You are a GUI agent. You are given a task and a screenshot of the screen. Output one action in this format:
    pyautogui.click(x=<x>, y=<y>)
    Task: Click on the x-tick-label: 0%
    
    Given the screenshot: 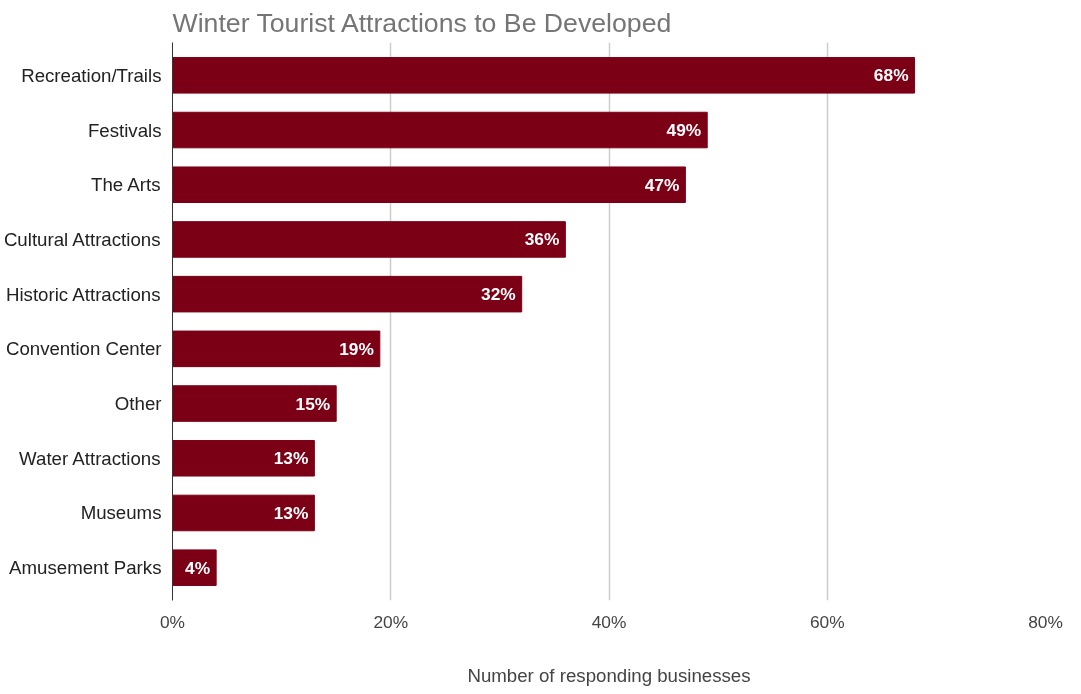 What is the action you would take?
    pyautogui.click(x=172, y=621)
    